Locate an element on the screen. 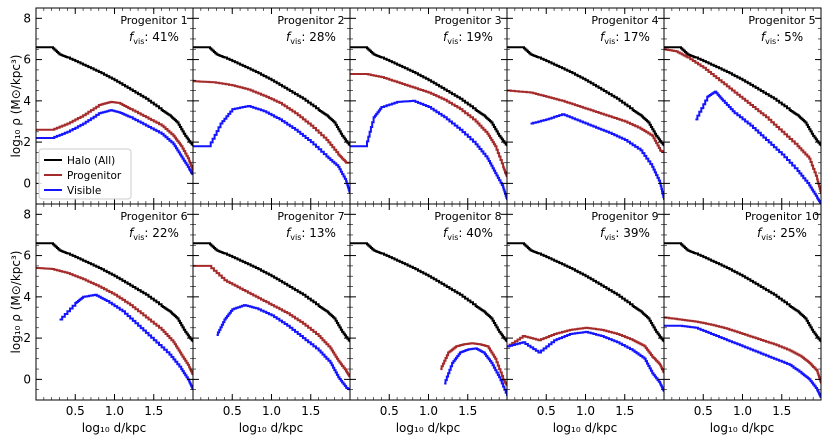  panel-title: Progenitor 5 is located at coordinates (781, 20).